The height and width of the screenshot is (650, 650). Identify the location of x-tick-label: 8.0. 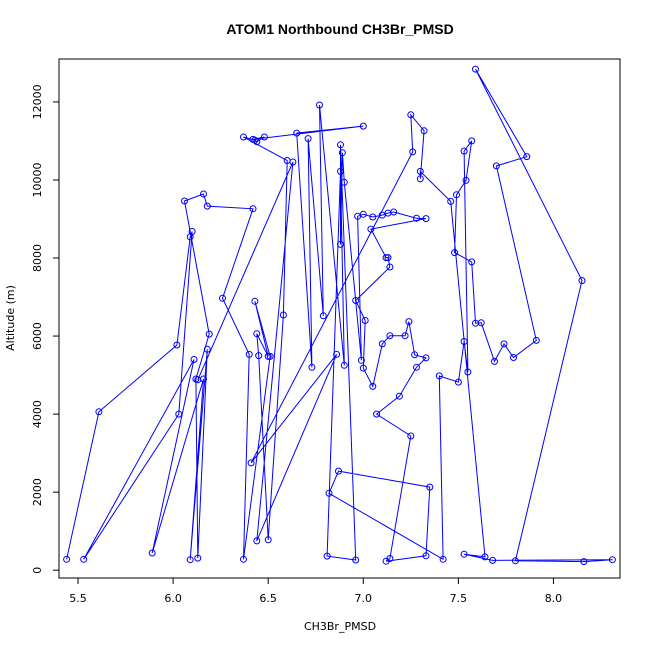
(554, 598).